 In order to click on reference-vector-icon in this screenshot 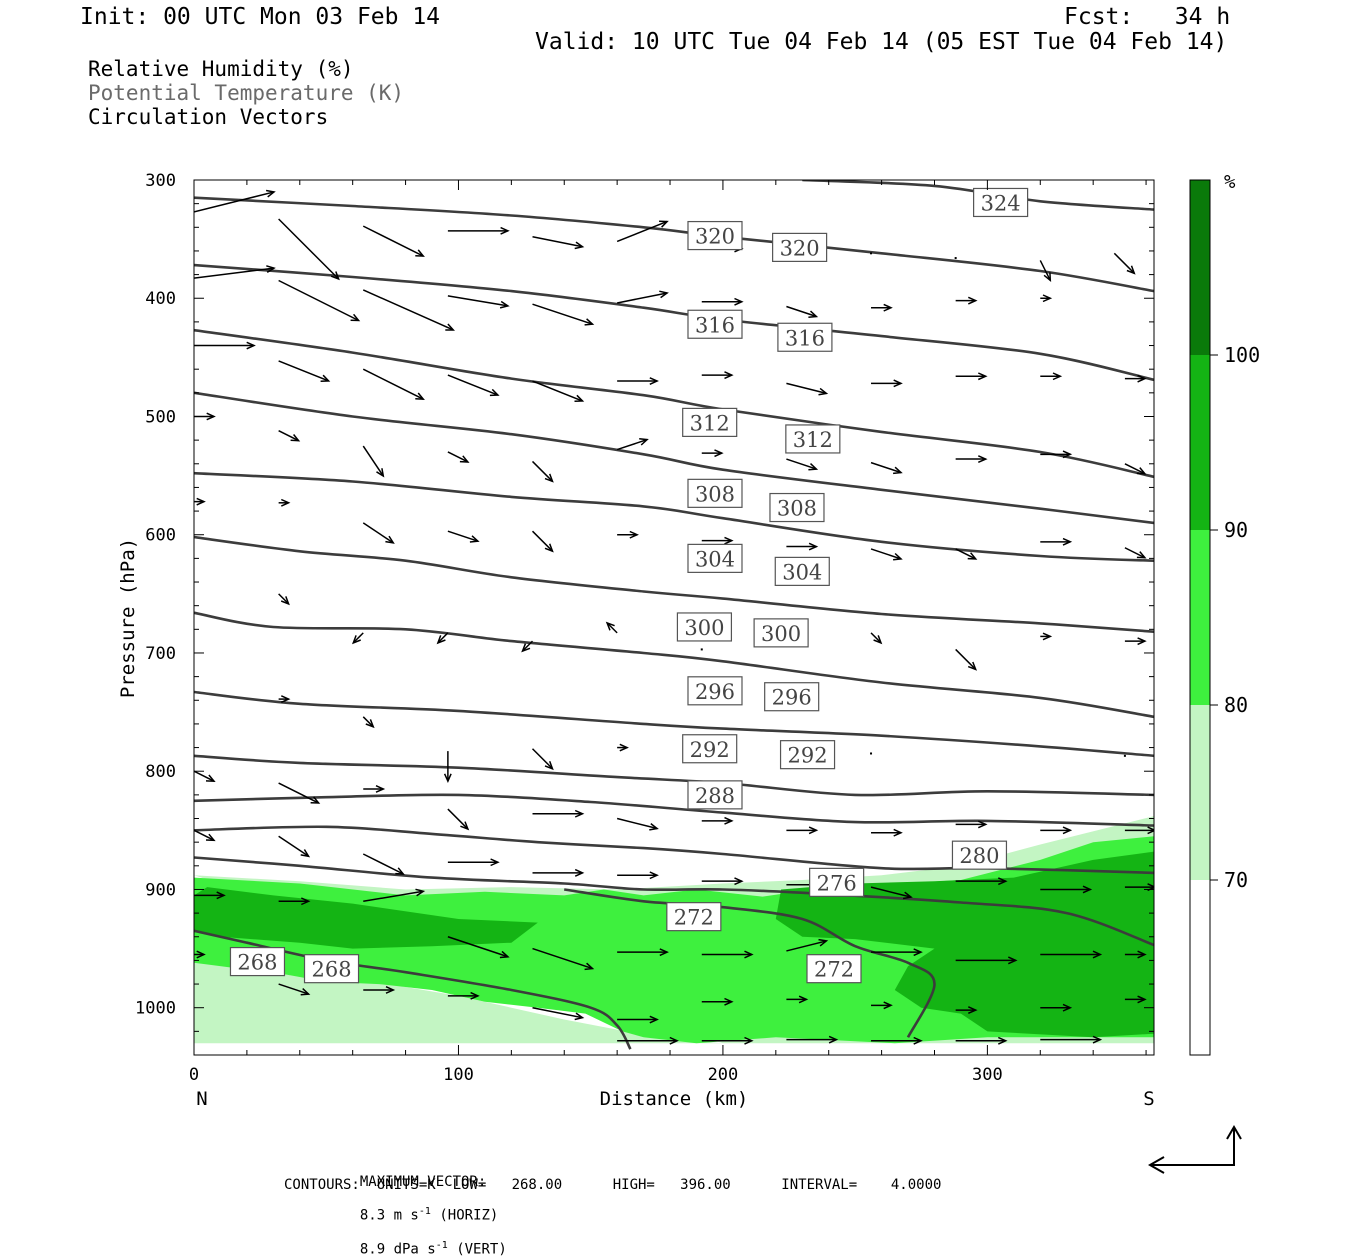, I will do `click(1194, 1149)`.